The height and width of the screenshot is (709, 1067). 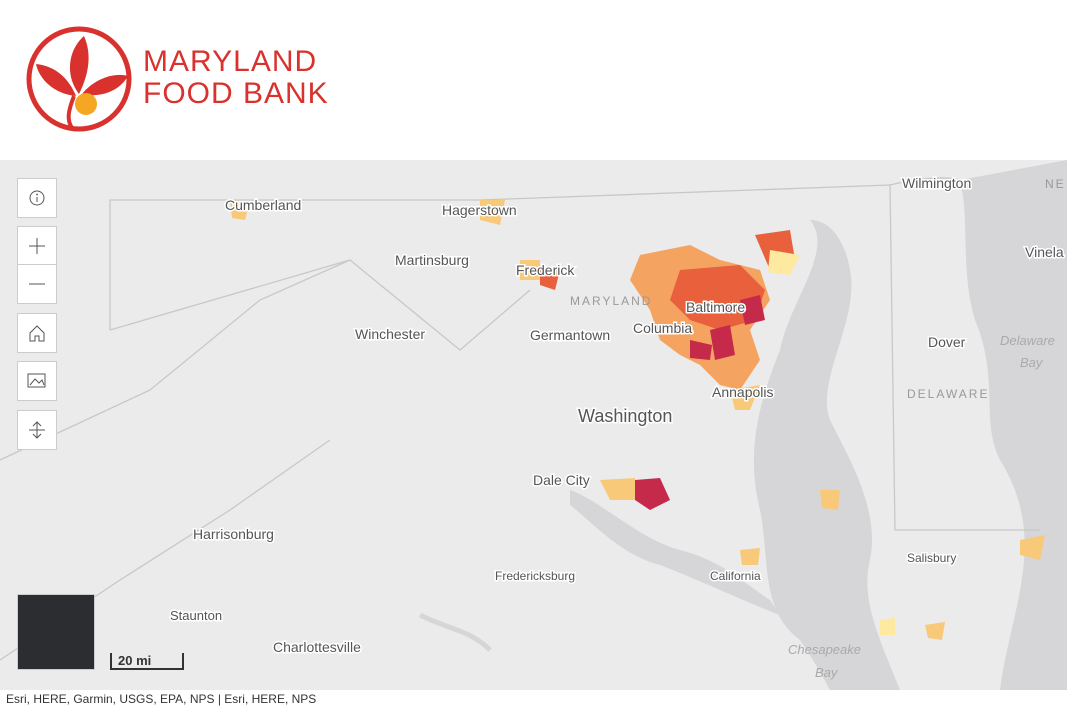 What do you see at coordinates (662, 328) in the screenshot?
I see `place-label: Columbia` at bounding box center [662, 328].